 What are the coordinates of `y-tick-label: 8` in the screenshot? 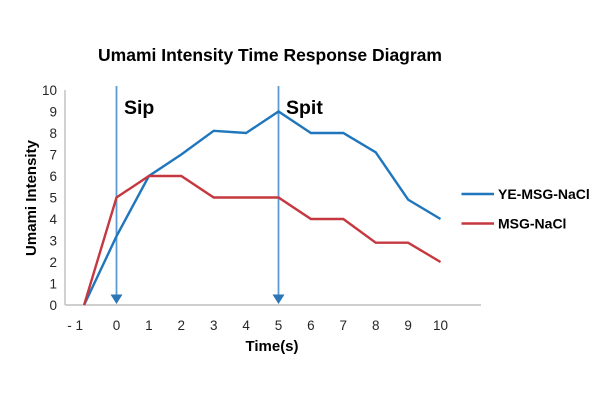 It's located at (53, 133).